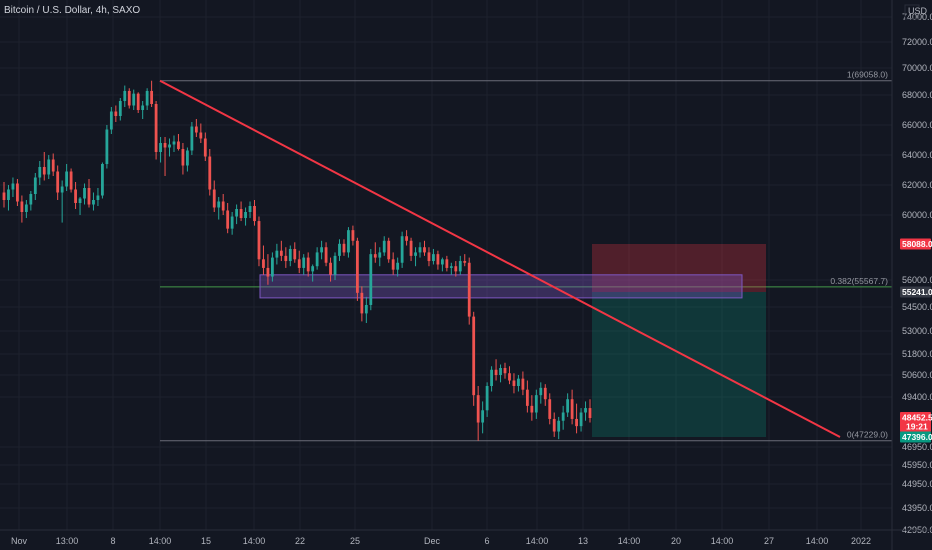 The image size is (932, 550). What do you see at coordinates (917, 42) in the screenshot?
I see `y-tick-label: 72000.0` at bounding box center [917, 42].